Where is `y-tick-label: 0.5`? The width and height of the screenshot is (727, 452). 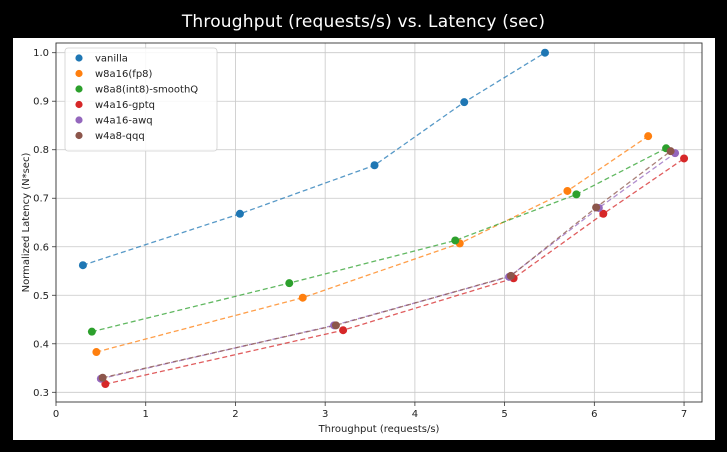 y-tick-label: 0.5 is located at coordinates (41, 296).